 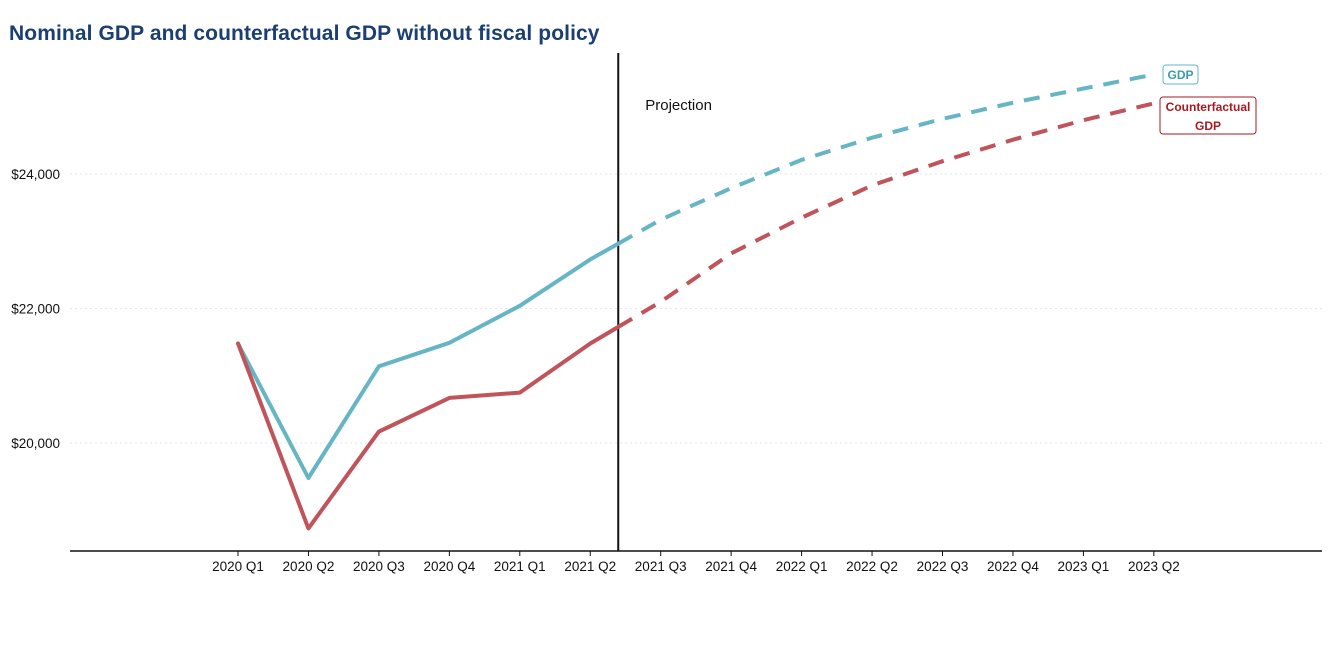 What do you see at coordinates (35, 174) in the screenshot?
I see `y-tick-label: $24,000` at bounding box center [35, 174].